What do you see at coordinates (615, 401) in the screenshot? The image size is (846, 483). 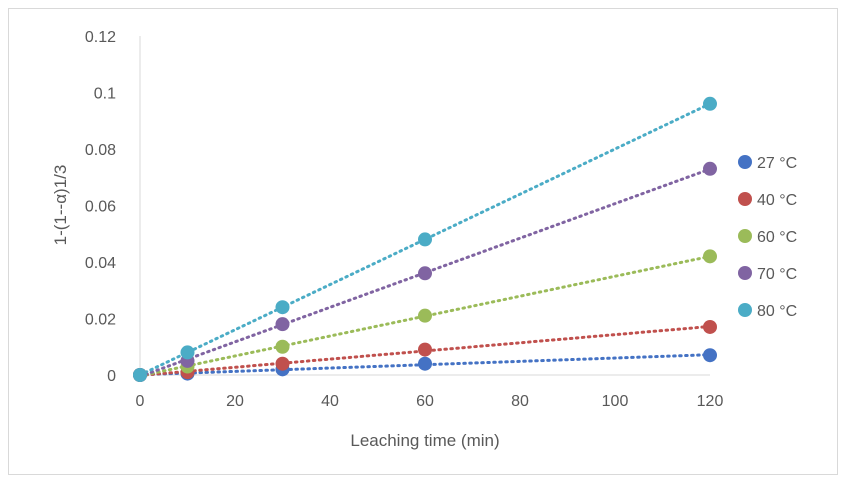 I see `x-tick-label: 100` at bounding box center [615, 401].